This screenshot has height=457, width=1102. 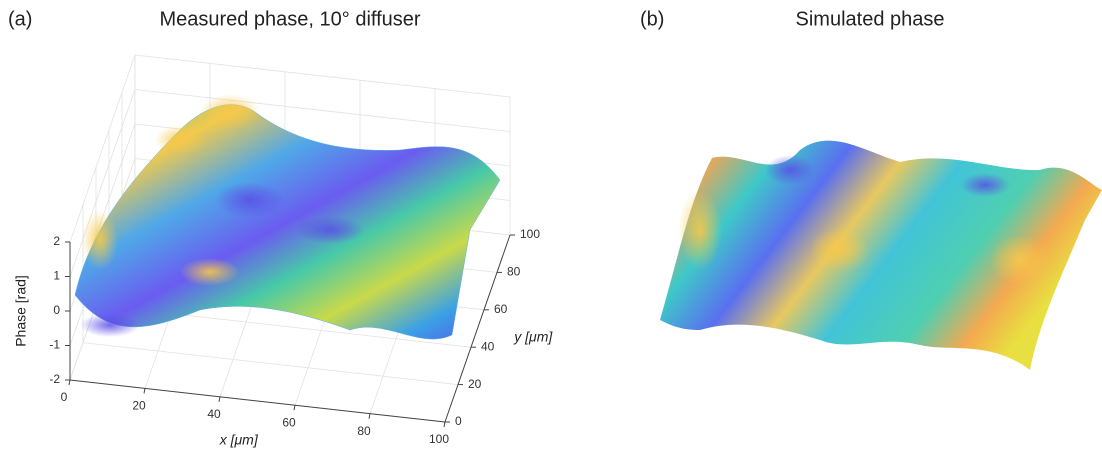 I want to click on y-tick-label: 80, so click(x=514, y=272).